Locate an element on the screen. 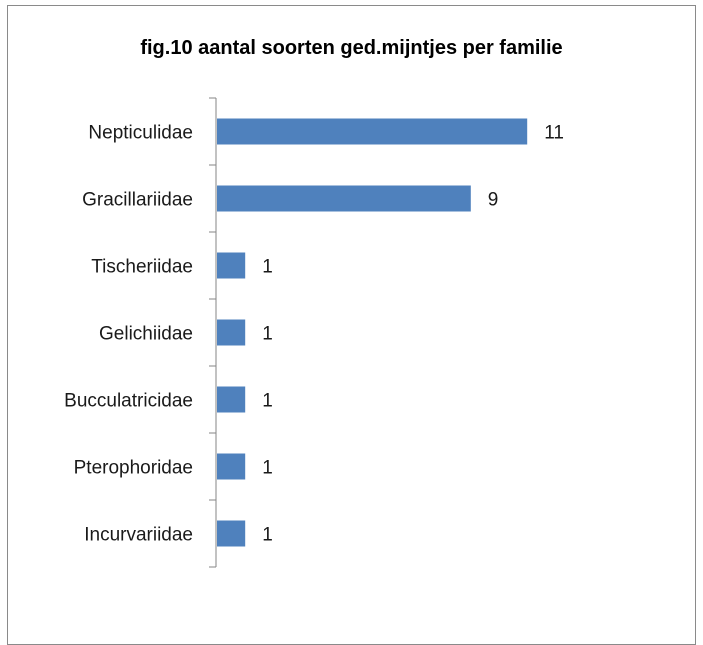 The height and width of the screenshot is (645, 703). category-tick-label: Gracillariidae is located at coordinates (137, 200).